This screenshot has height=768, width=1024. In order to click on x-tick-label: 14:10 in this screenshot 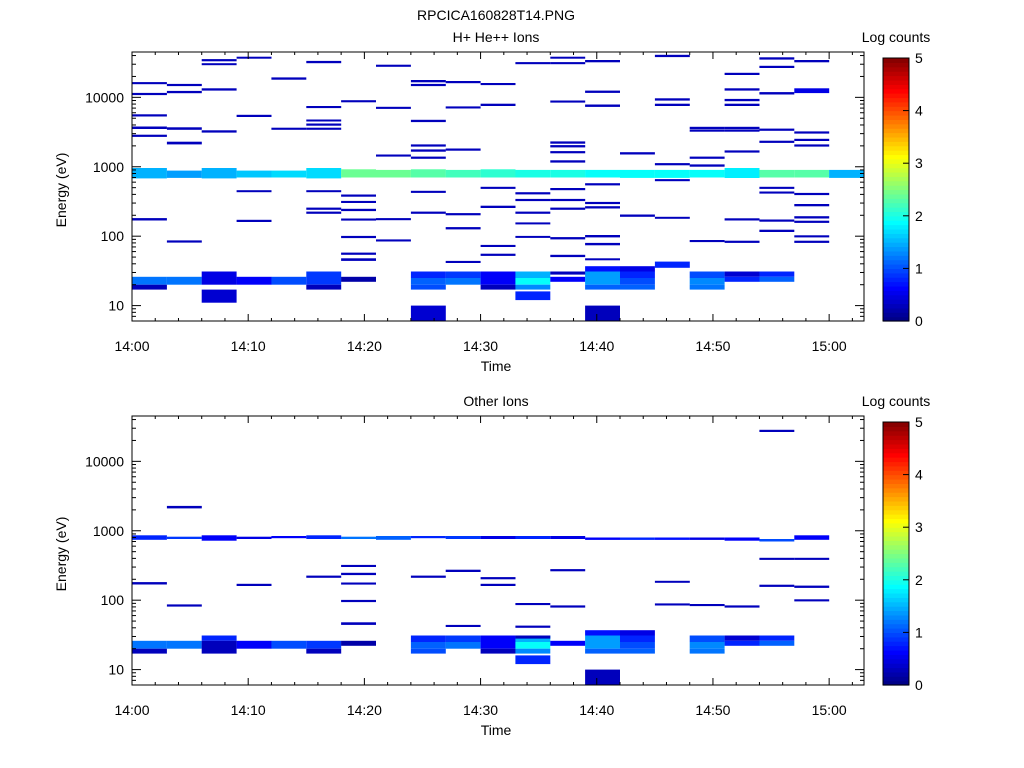, I will do `click(248, 346)`.